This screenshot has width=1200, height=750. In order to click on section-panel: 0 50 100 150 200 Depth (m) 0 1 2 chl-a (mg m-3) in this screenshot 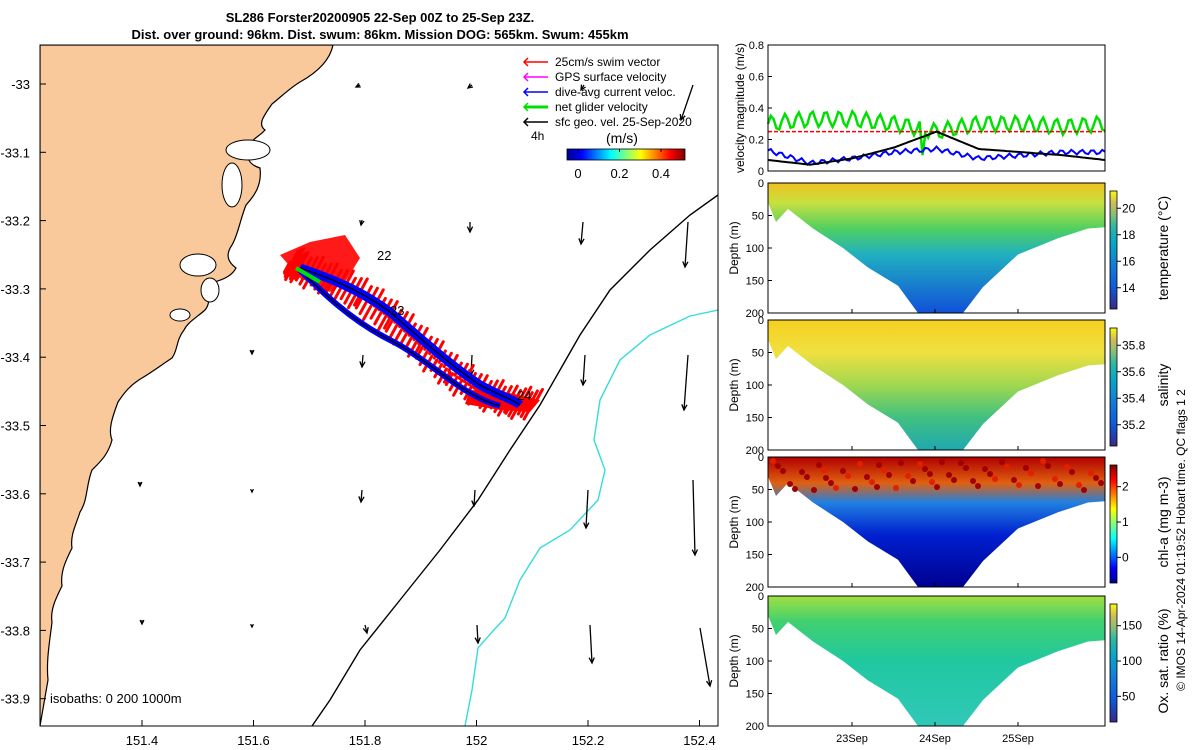, I will do `click(949, 523)`.